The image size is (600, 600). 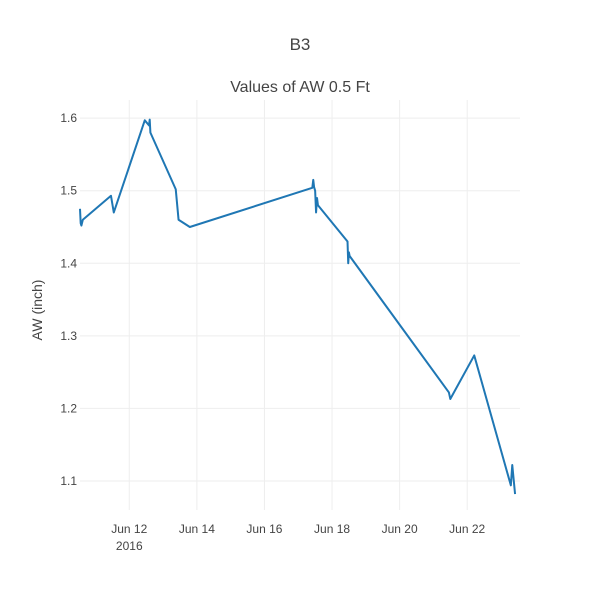 I want to click on y-tick-label: 1.3, so click(x=68, y=336).